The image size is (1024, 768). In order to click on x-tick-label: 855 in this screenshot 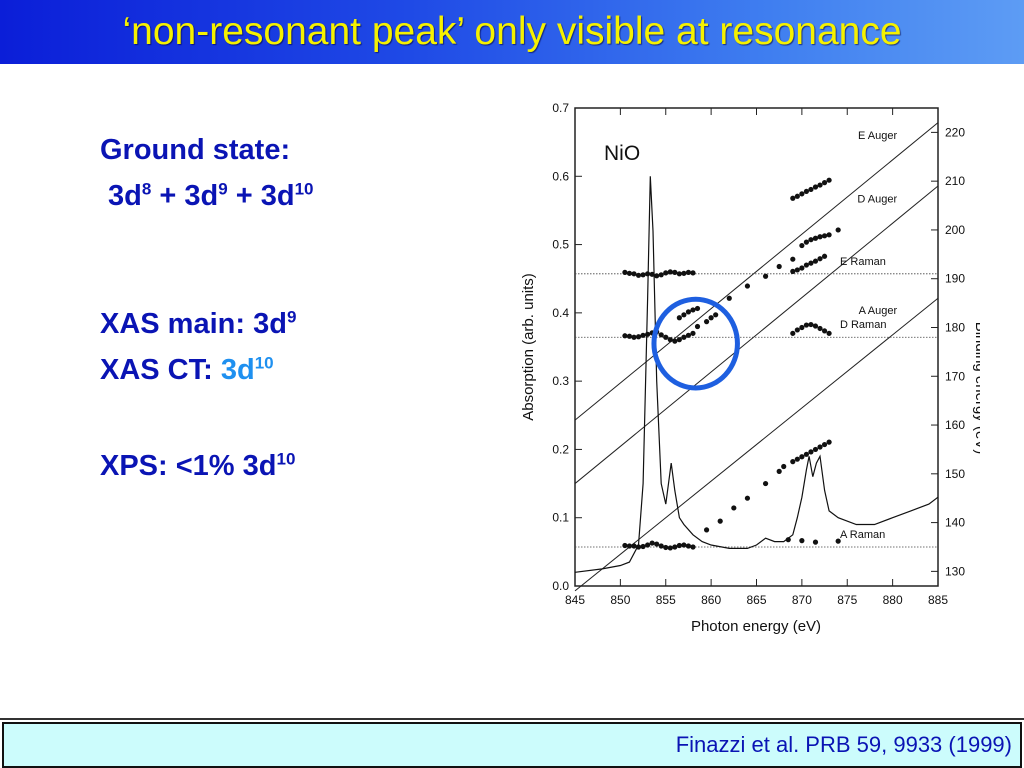, I will do `click(666, 600)`.